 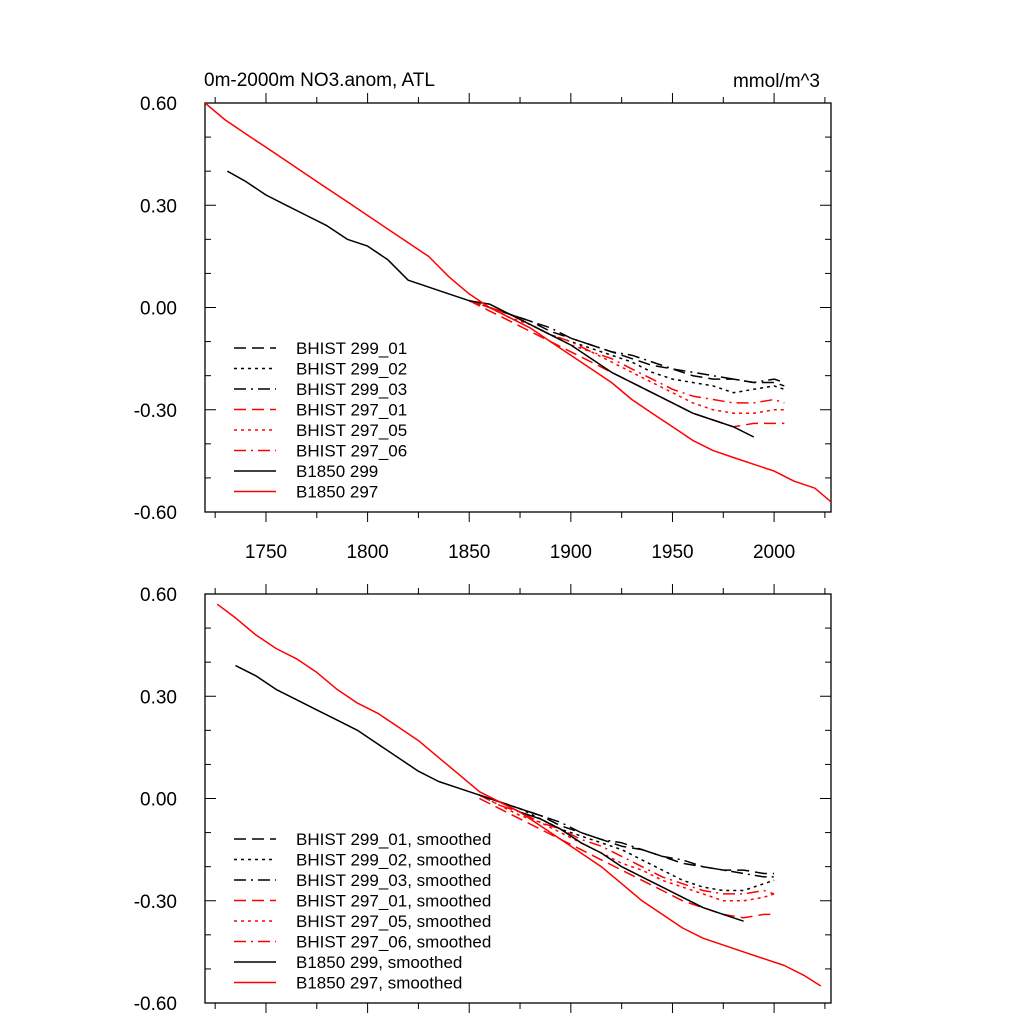 What do you see at coordinates (393, 839) in the screenshot?
I see `legend-label: BHIST 299_01, smoothed` at bounding box center [393, 839].